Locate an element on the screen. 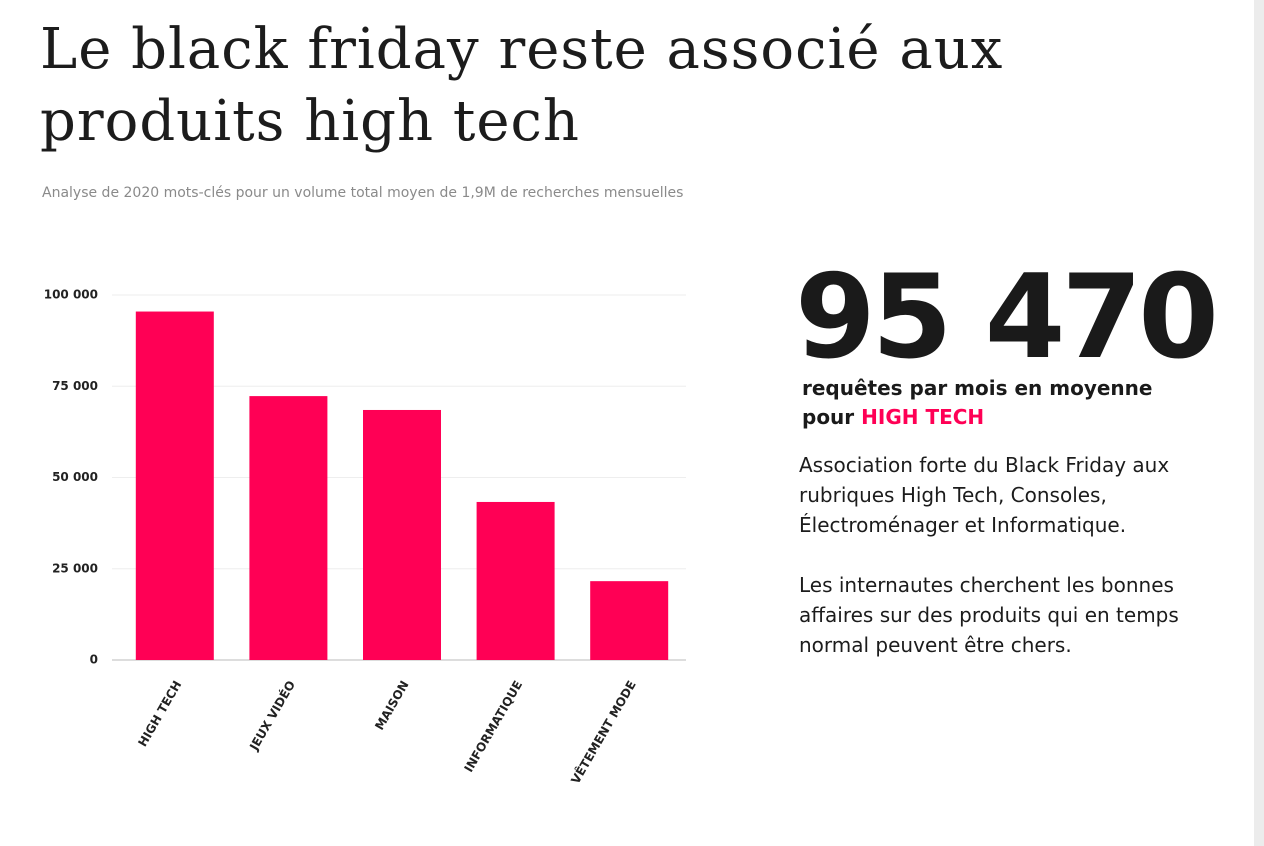 This screenshot has width=1264, height=846. kpi-prefix: pour is located at coordinates (828, 417).